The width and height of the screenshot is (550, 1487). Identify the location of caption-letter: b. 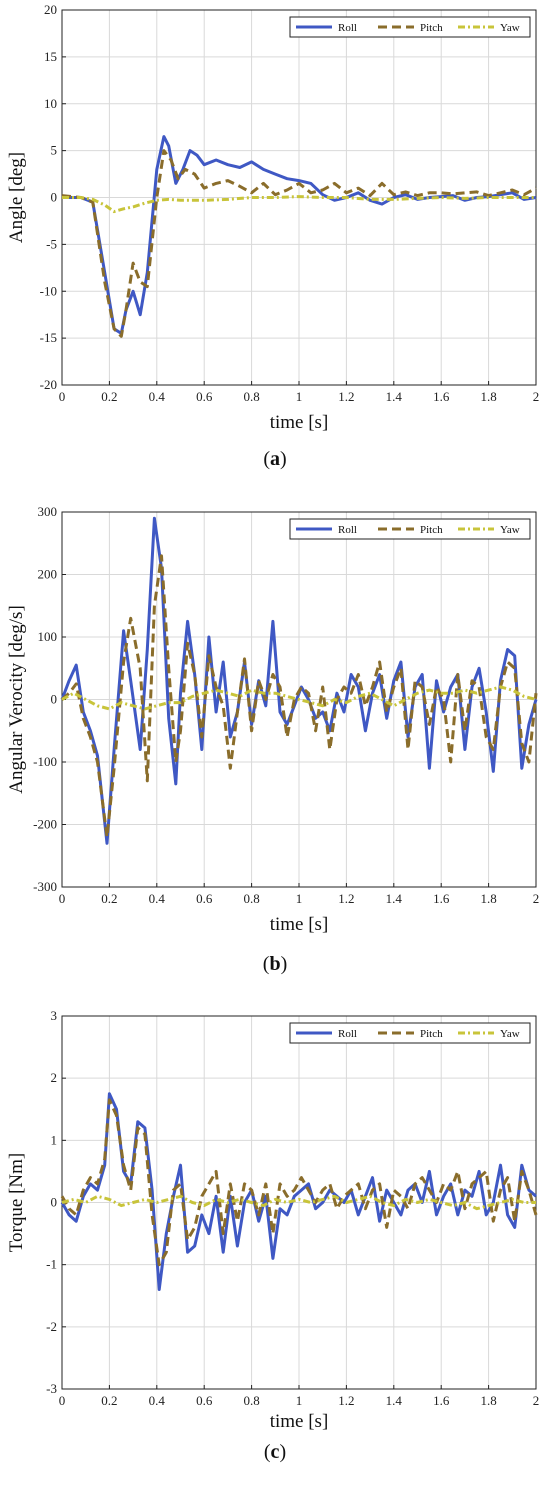
(275, 964).